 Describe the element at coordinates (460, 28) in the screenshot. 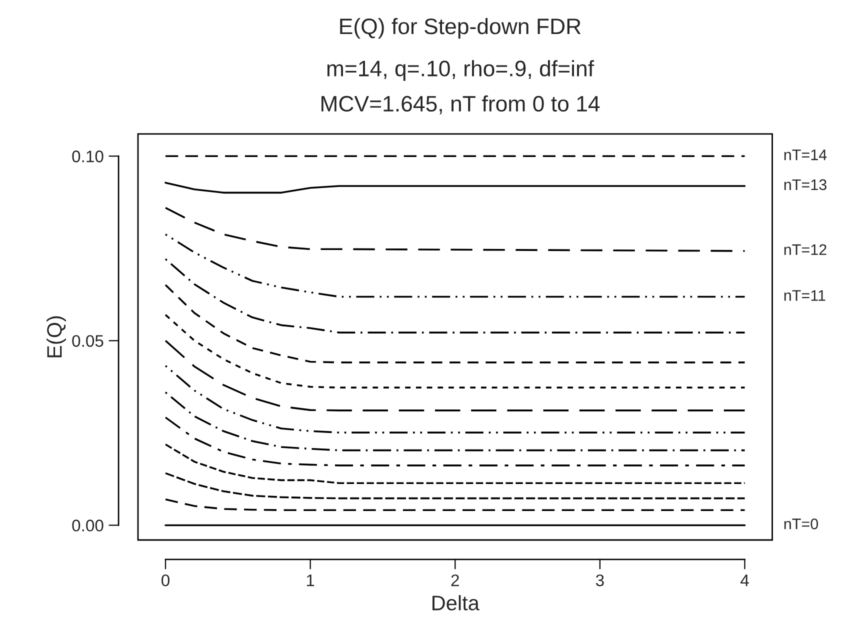

I see `chart-title: E(Q) for Step-down FDR` at that location.